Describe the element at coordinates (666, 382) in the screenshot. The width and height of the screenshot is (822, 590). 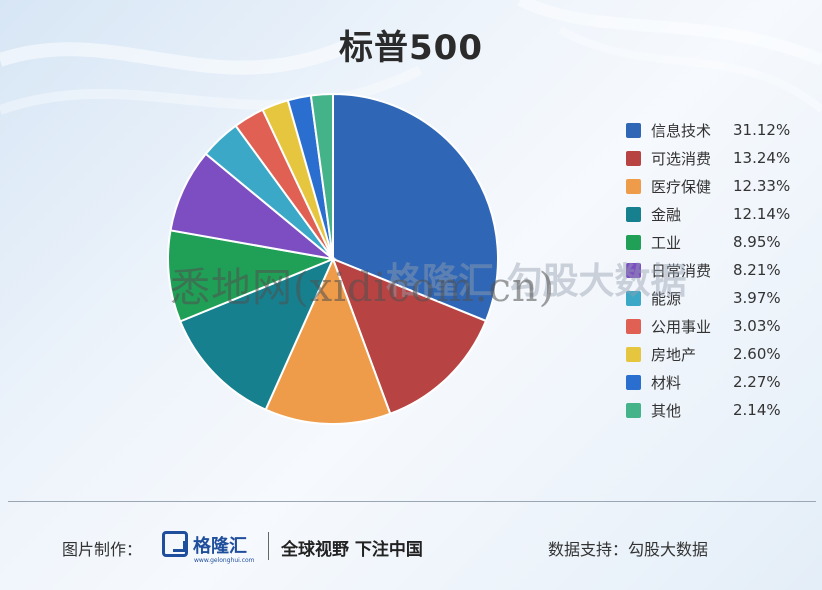
I see `legend-label: 材料` at that location.